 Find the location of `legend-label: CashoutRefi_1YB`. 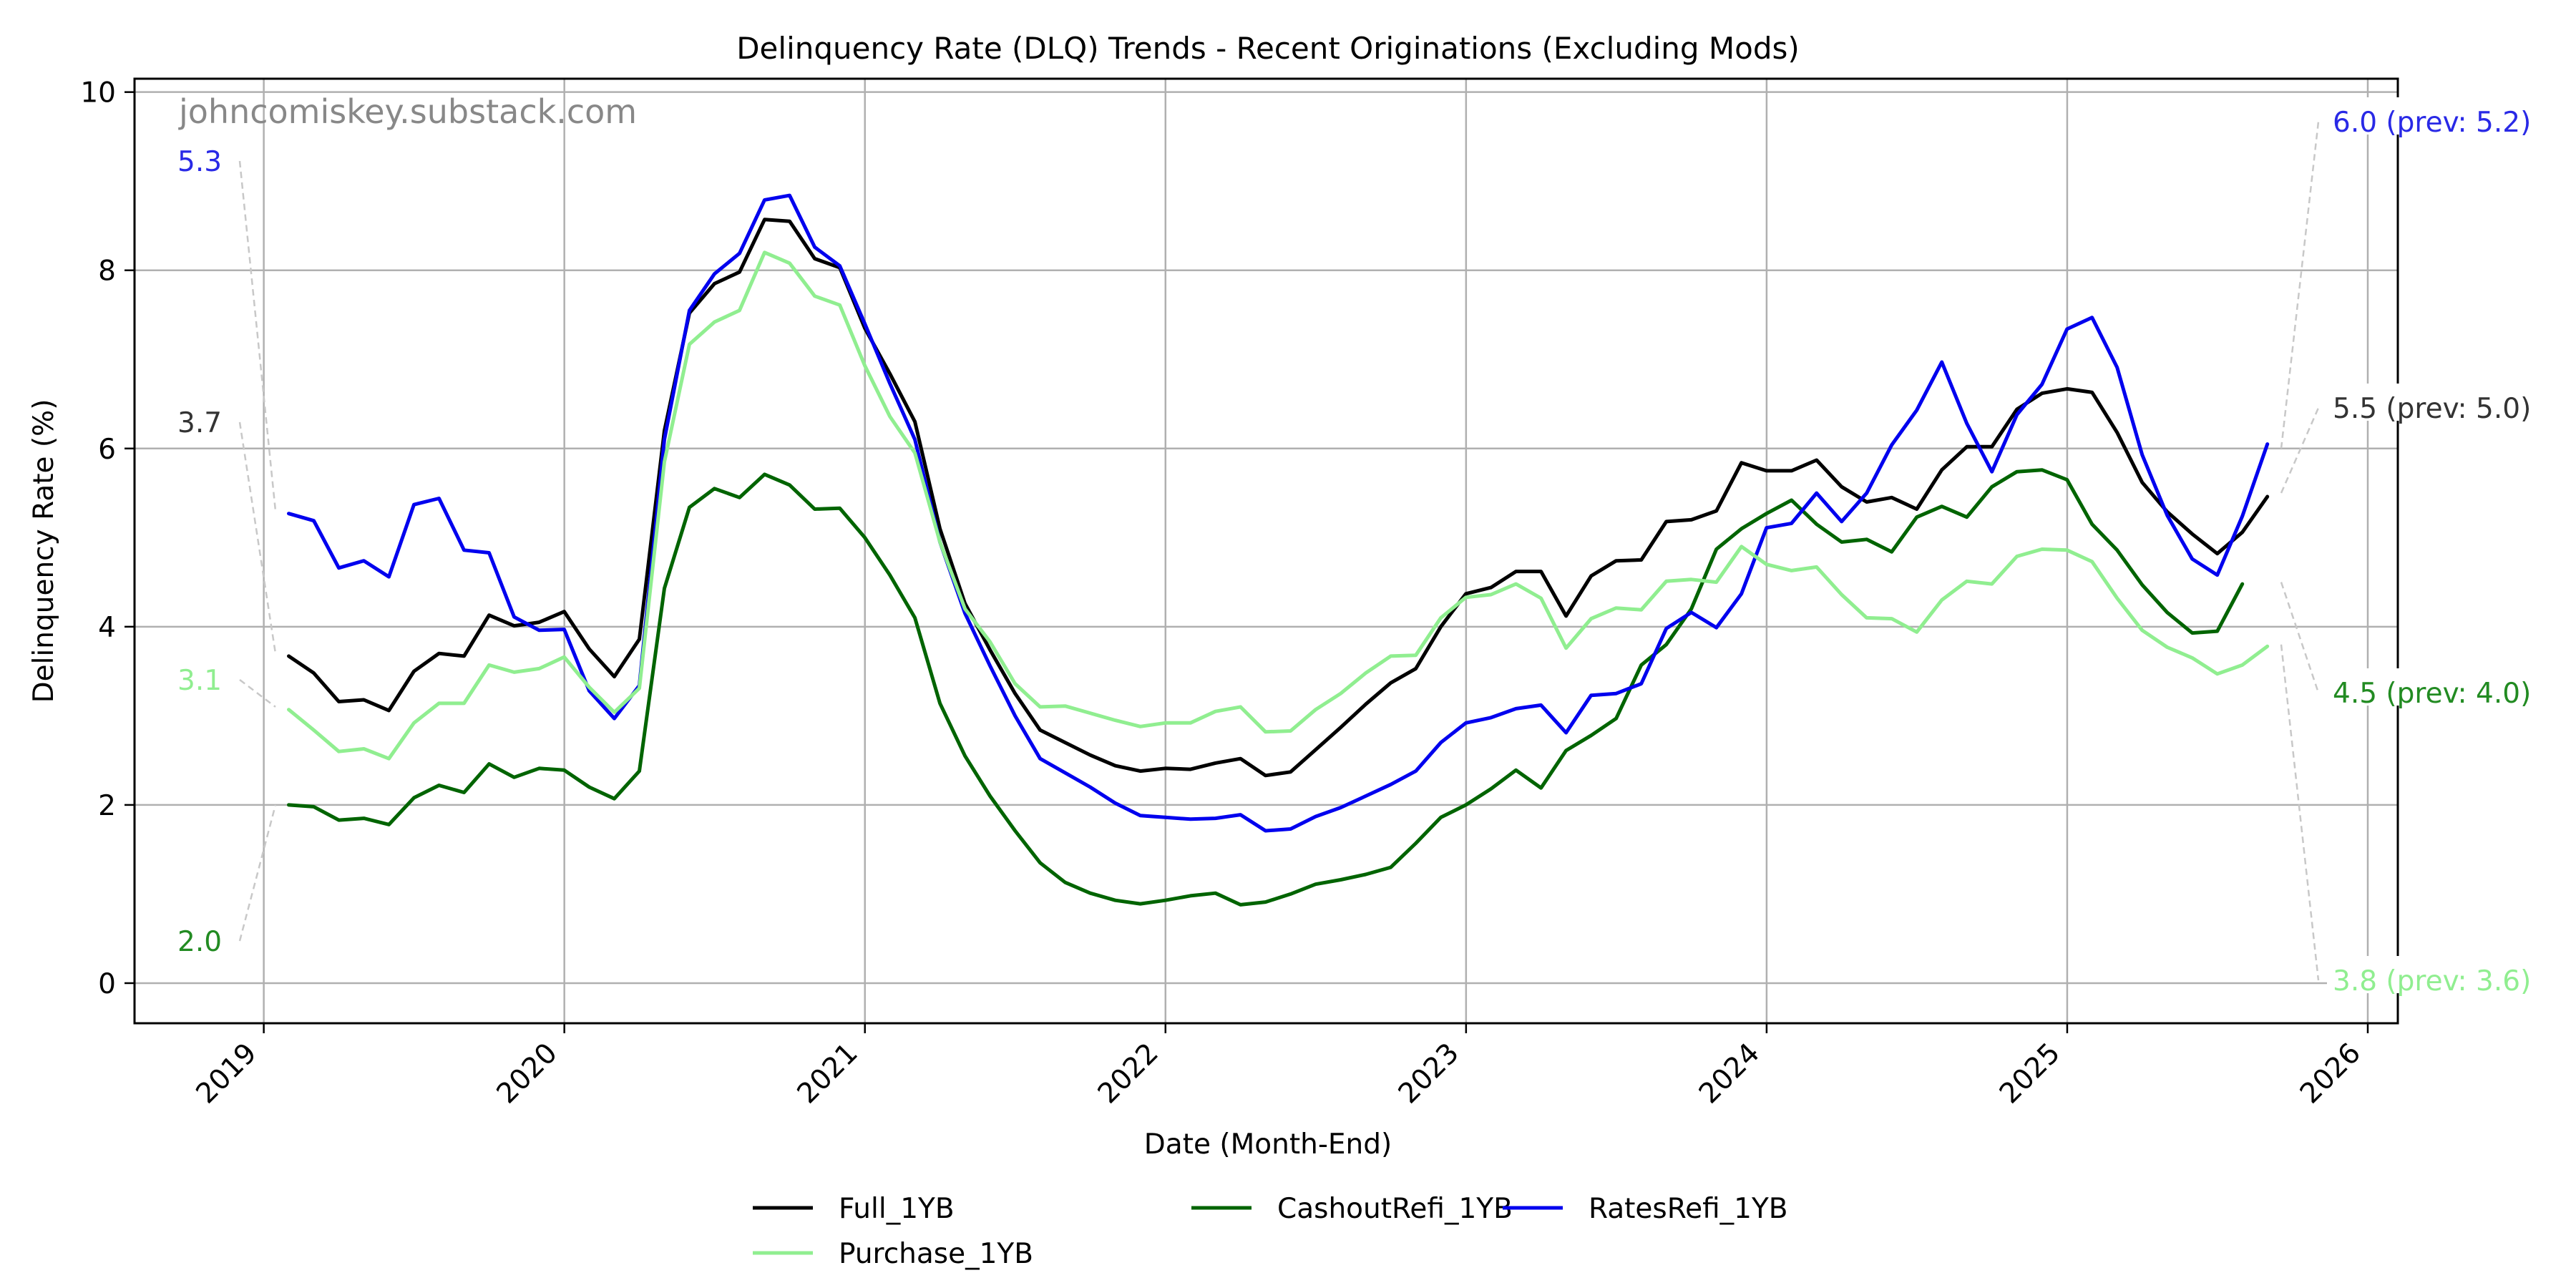

legend-label: CashoutRefi_1YB is located at coordinates (1395, 1209).